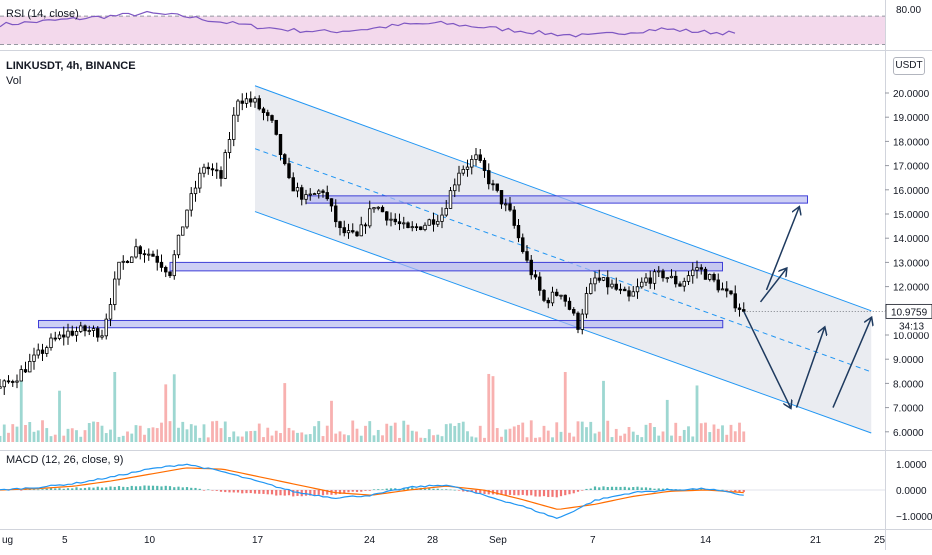 Image resolution: width=932 pixels, height=555 pixels. What do you see at coordinates (908, 384) in the screenshot?
I see `price-tick-label: 8.0000` at bounding box center [908, 384].